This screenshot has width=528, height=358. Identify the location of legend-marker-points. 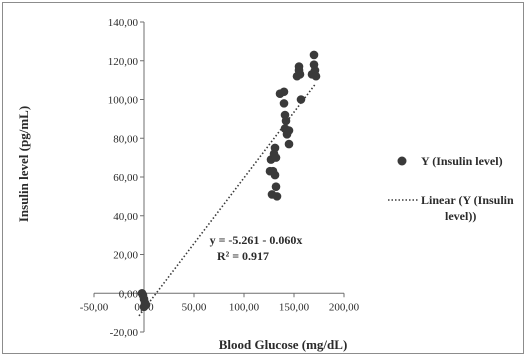
(402, 161).